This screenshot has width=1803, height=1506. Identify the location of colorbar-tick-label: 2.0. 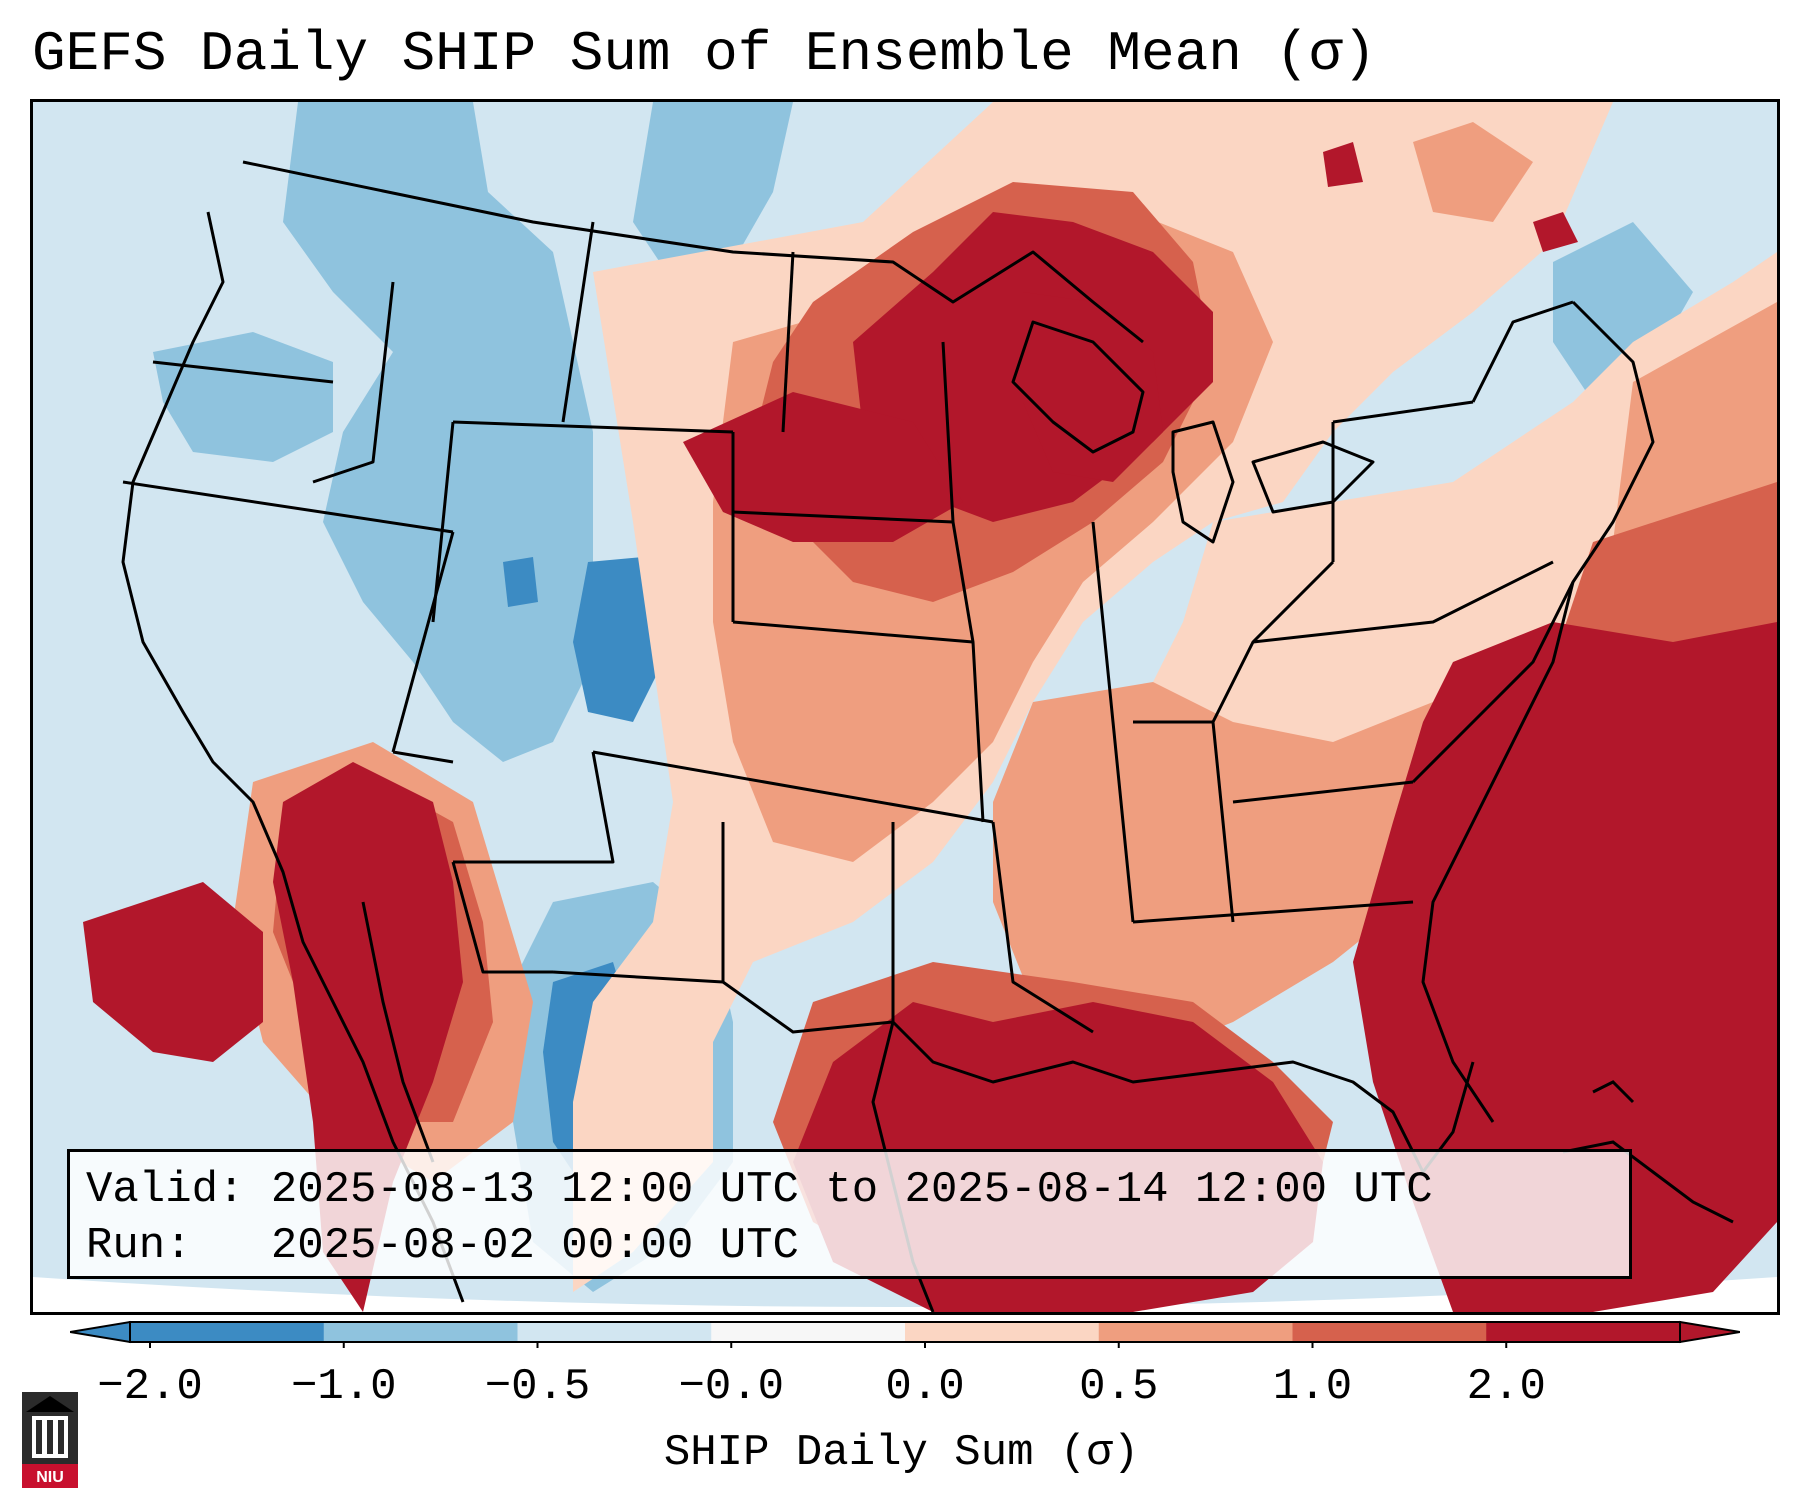
(1506, 1387).